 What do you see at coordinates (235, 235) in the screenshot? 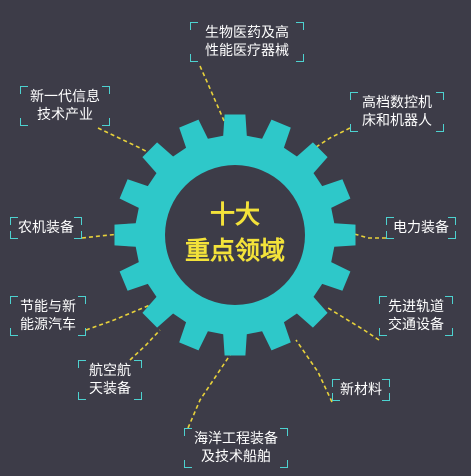
I see `gear-center-circle` at bounding box center [235, 235].